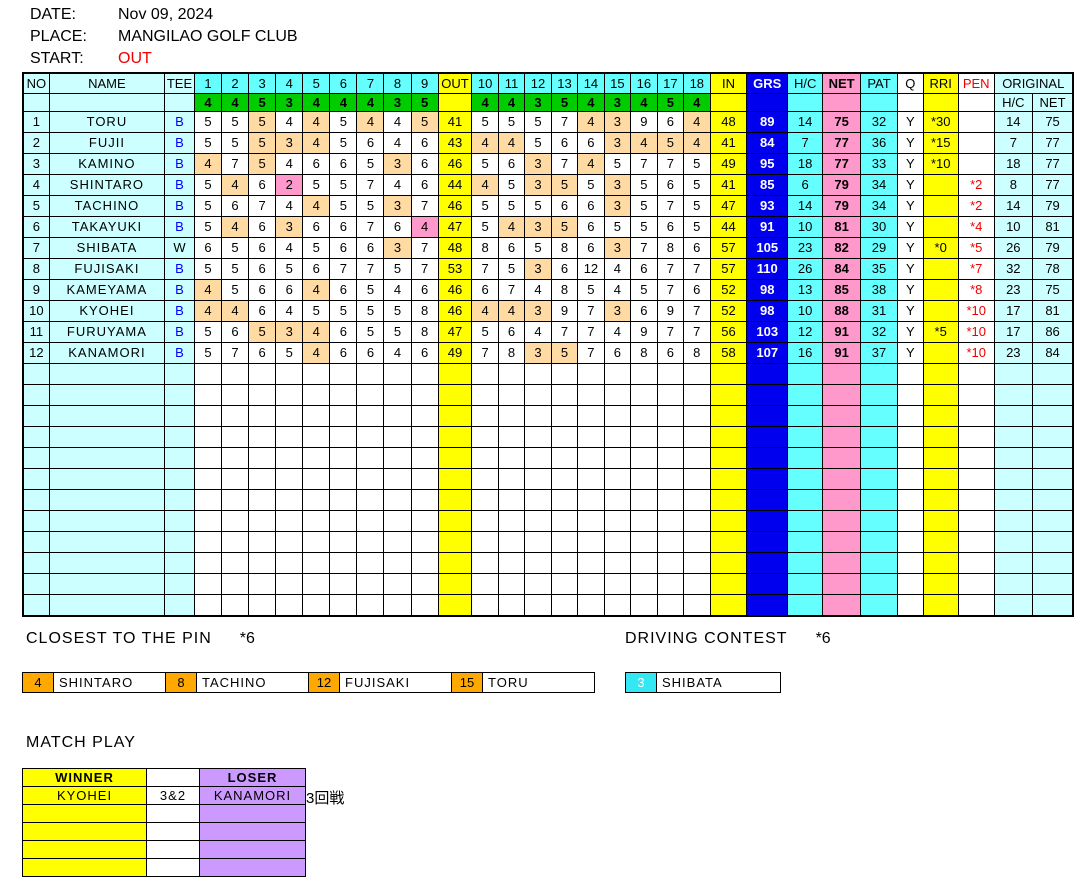 This screenshot has width=1074, height=877. Describe the element at coordinates (617, 332) in the screenshot. I see `score-cell-hole-15: 4` at that location.